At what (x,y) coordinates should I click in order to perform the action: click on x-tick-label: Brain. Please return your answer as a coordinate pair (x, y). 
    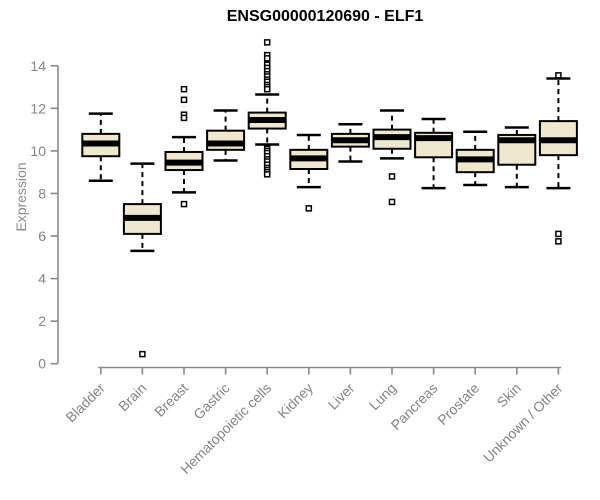
    Looking at the image, I should click on (132, 397).